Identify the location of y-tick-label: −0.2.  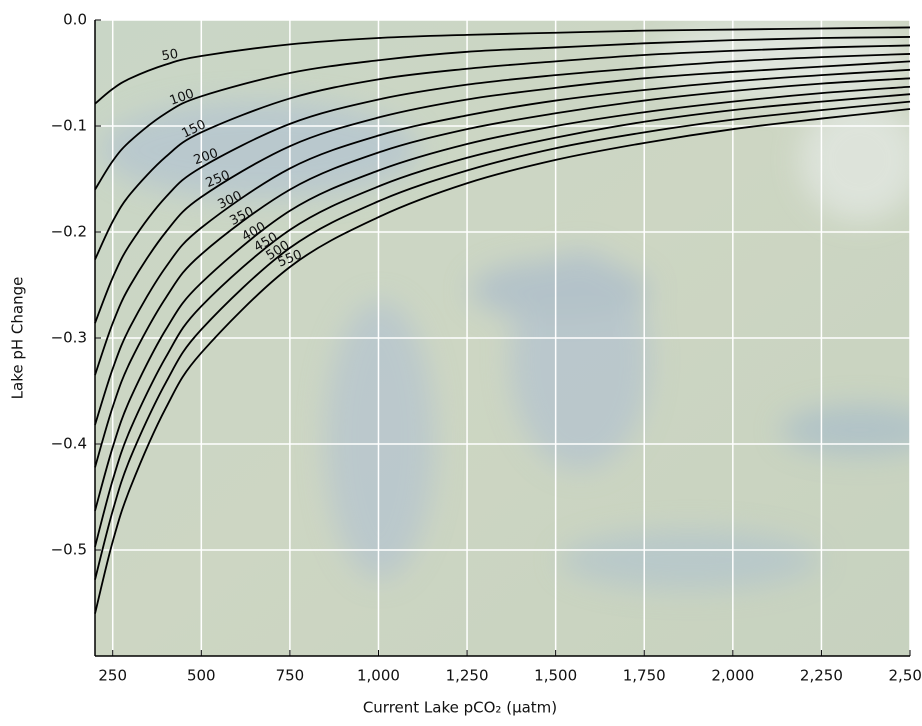
(69, 232).